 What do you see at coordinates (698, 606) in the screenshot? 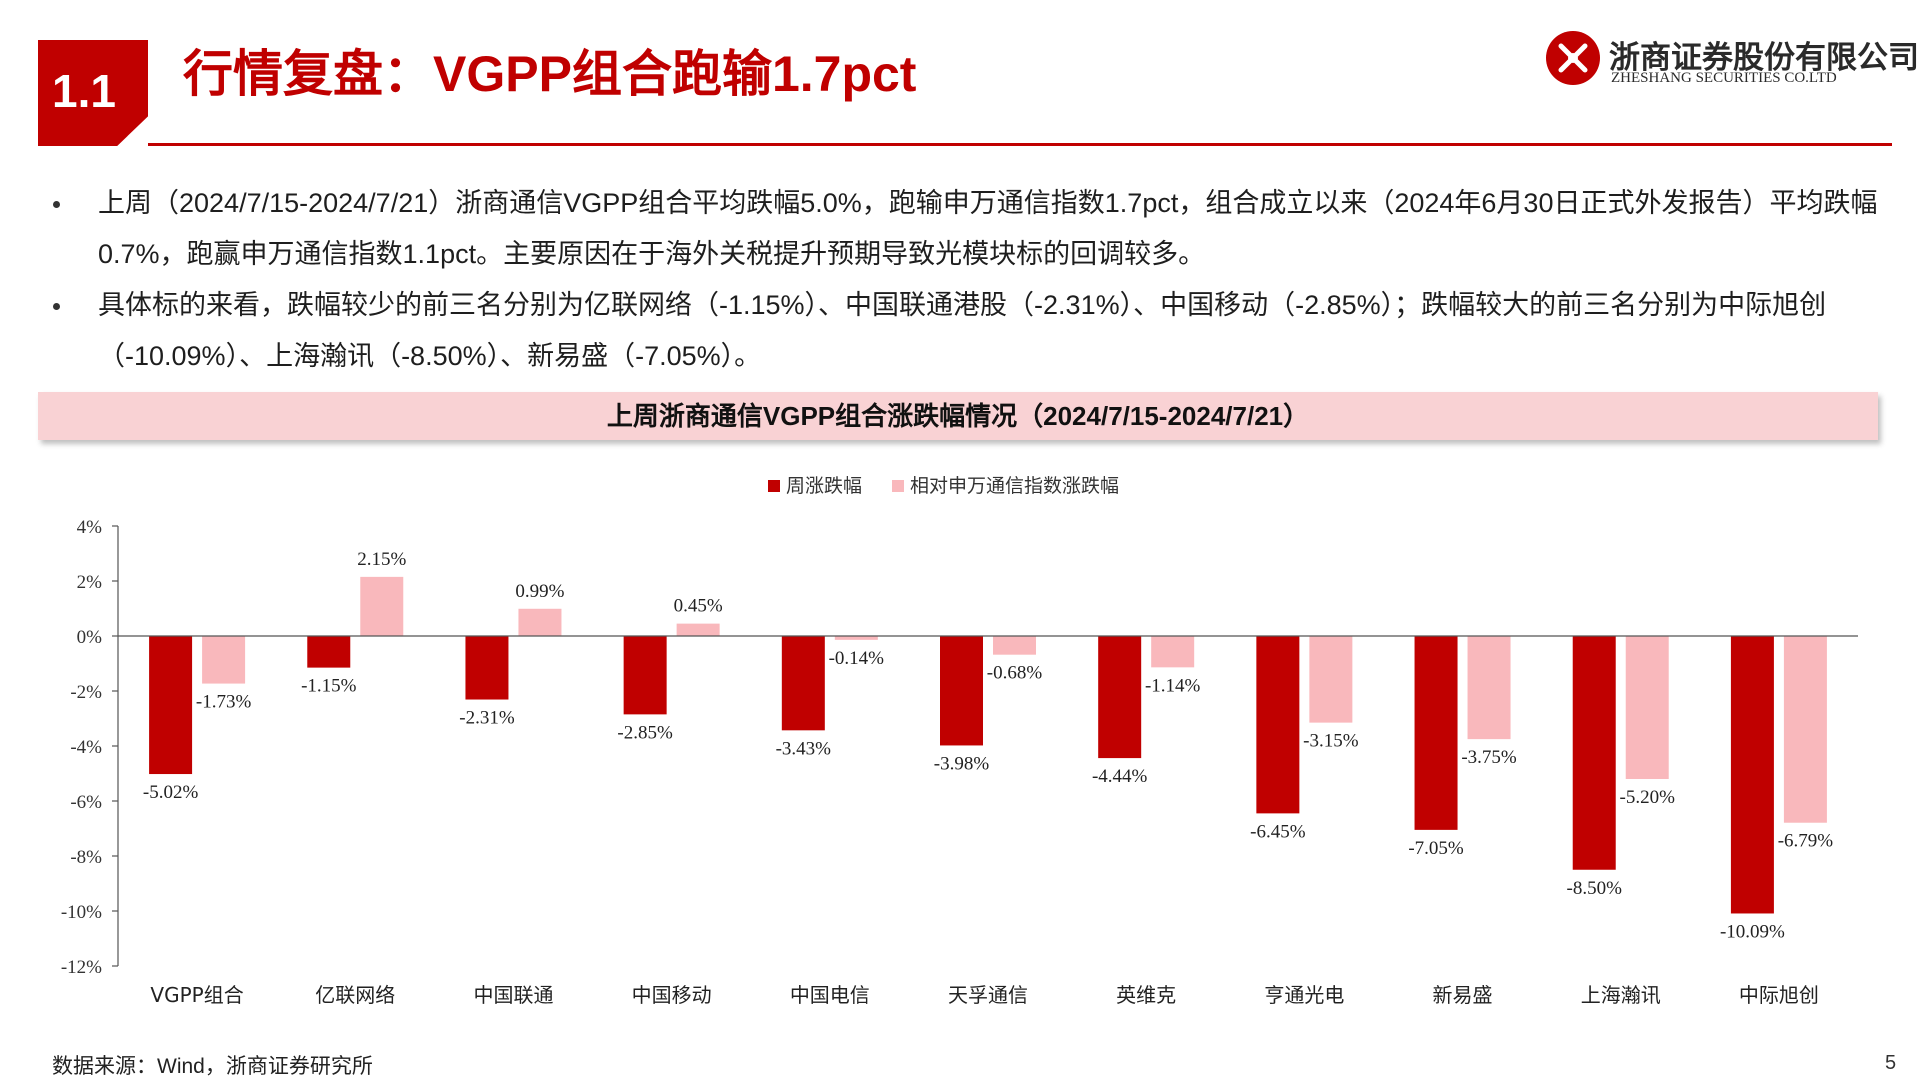
I see `data-label: 0.45%` at bounding box center [698, 606].